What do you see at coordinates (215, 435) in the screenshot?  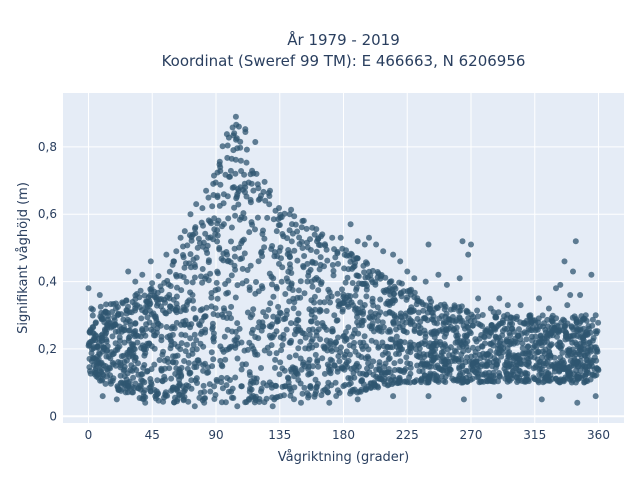 I see `x-tick-label: 90` at bounding box center [215, 435].